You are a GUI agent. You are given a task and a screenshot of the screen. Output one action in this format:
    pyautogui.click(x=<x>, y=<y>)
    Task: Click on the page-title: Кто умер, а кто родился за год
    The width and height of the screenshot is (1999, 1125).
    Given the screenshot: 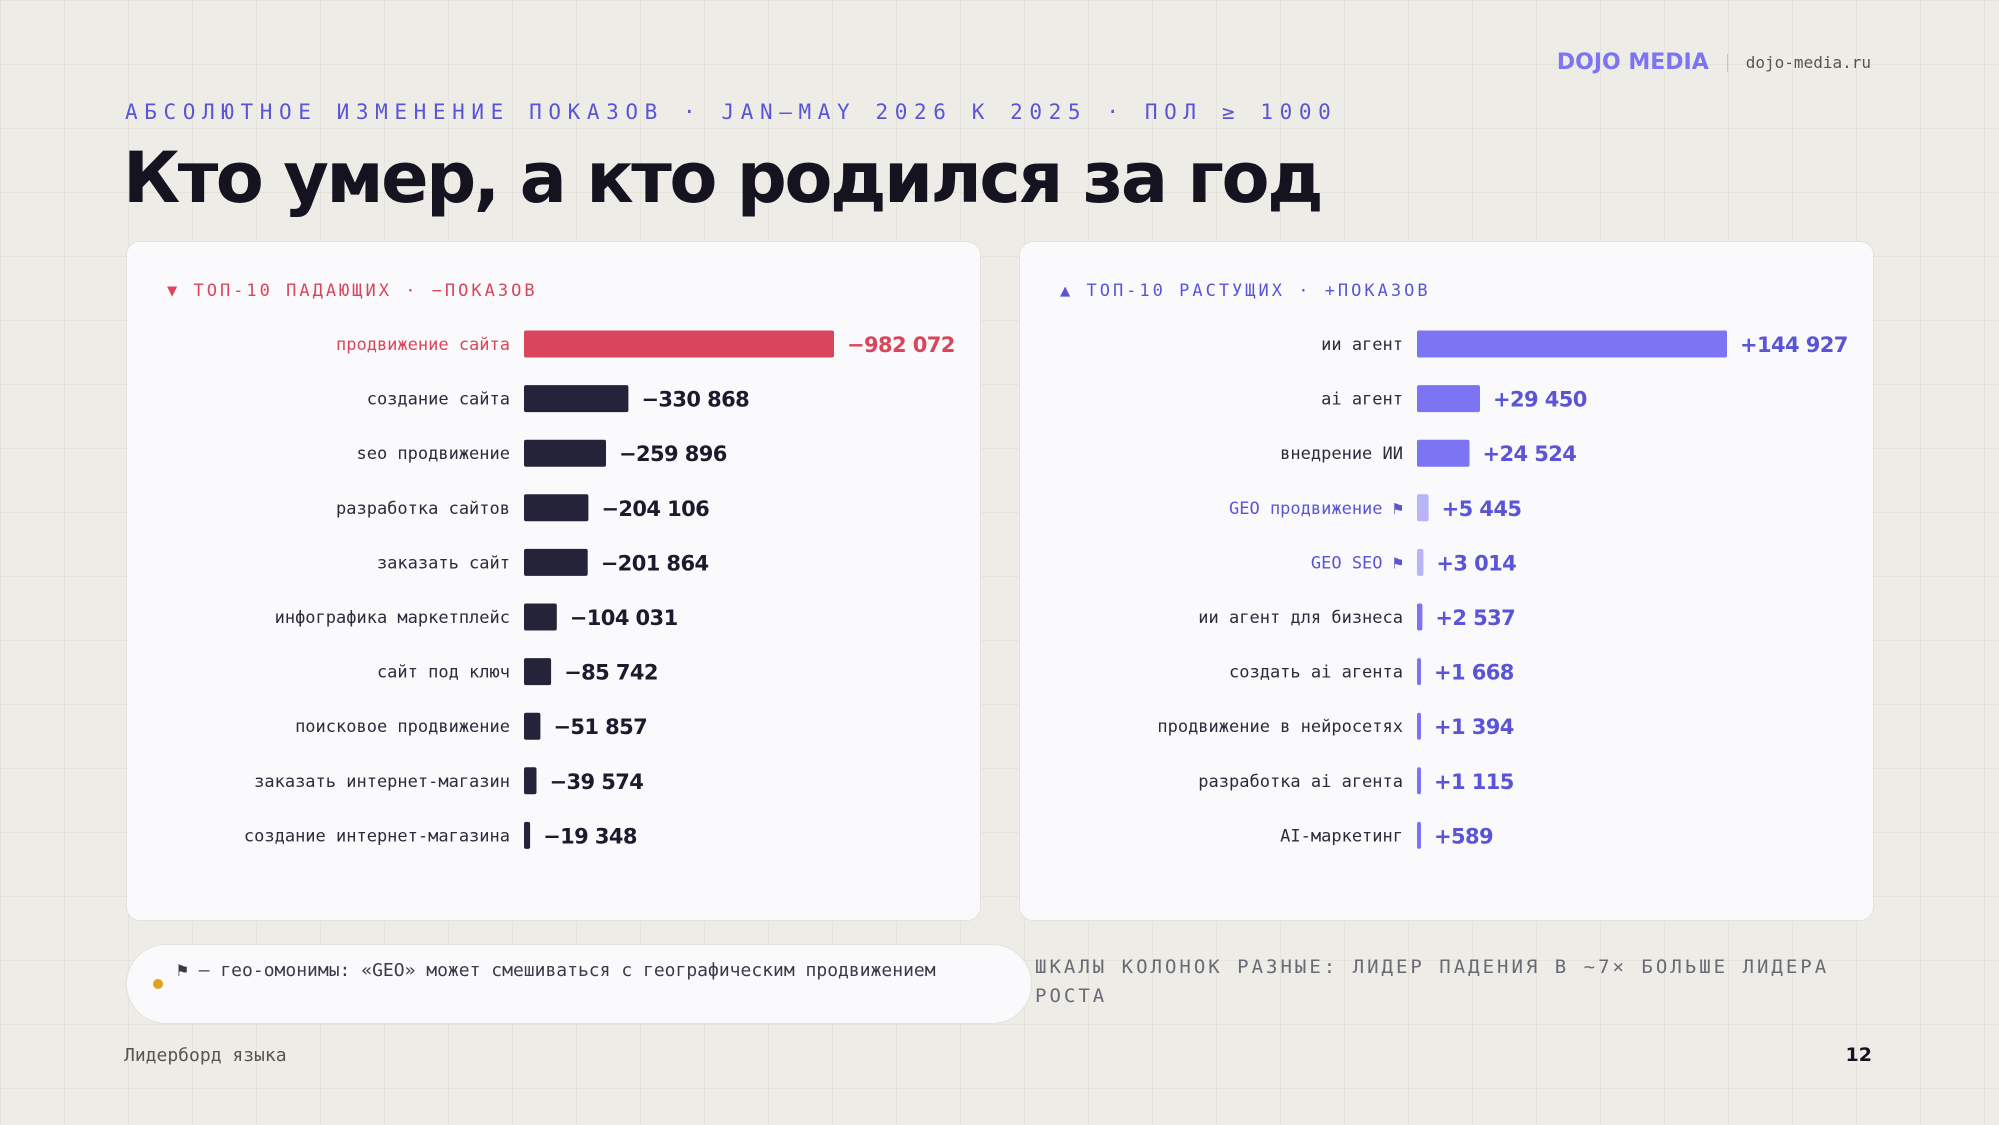 What is the action you would take?
    pyautogui.click(x=723, y=178)
    